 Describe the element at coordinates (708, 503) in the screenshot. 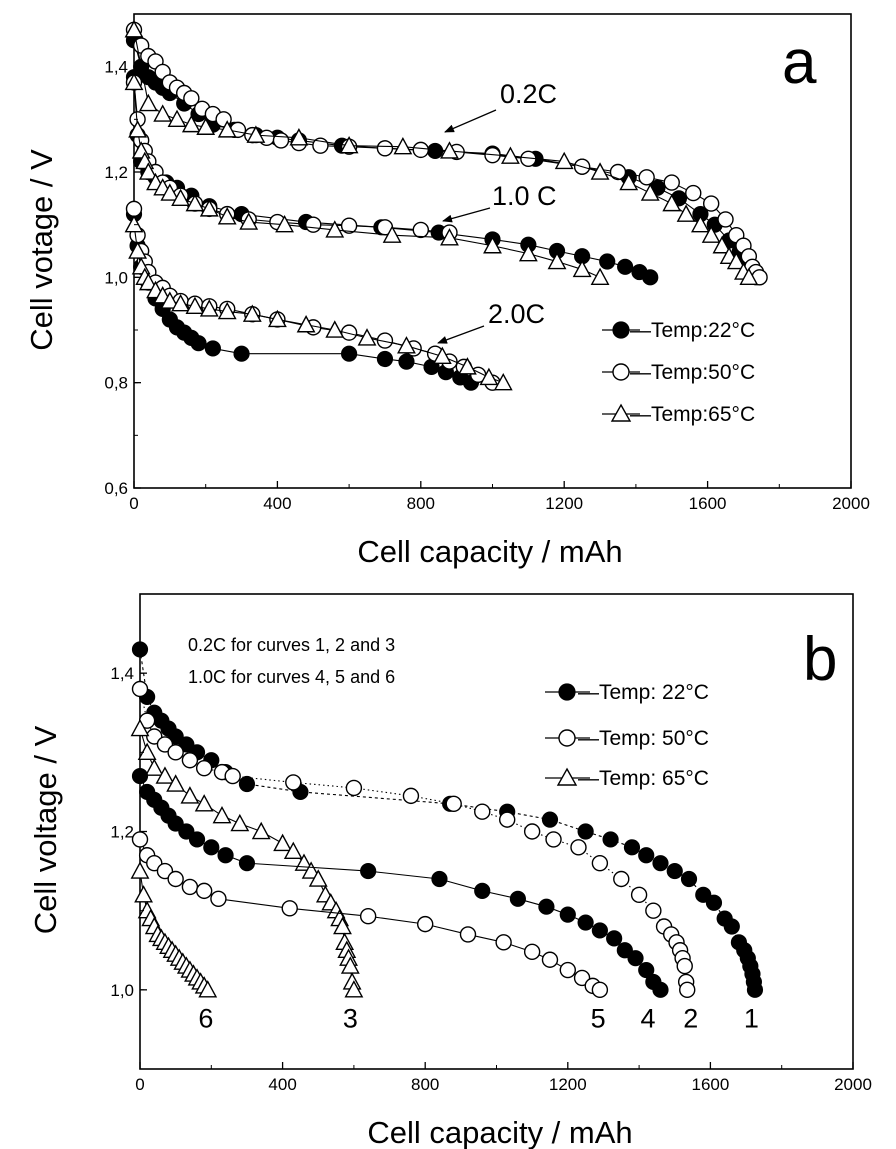

I see `x-tick-label-a-4: 1600` at that location.